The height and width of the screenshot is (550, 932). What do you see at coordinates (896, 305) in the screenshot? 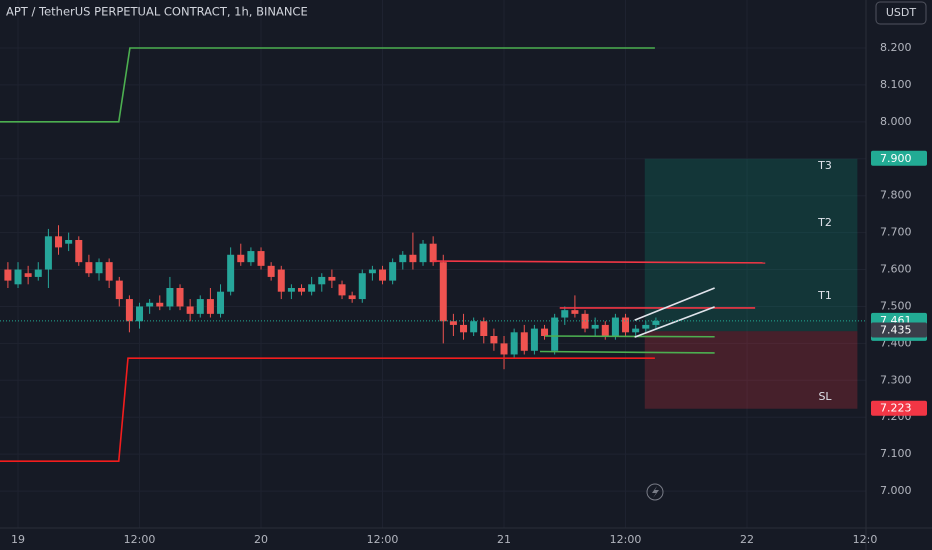
I see `y-tick-label: 7.500` at bounding box center [896, 305].